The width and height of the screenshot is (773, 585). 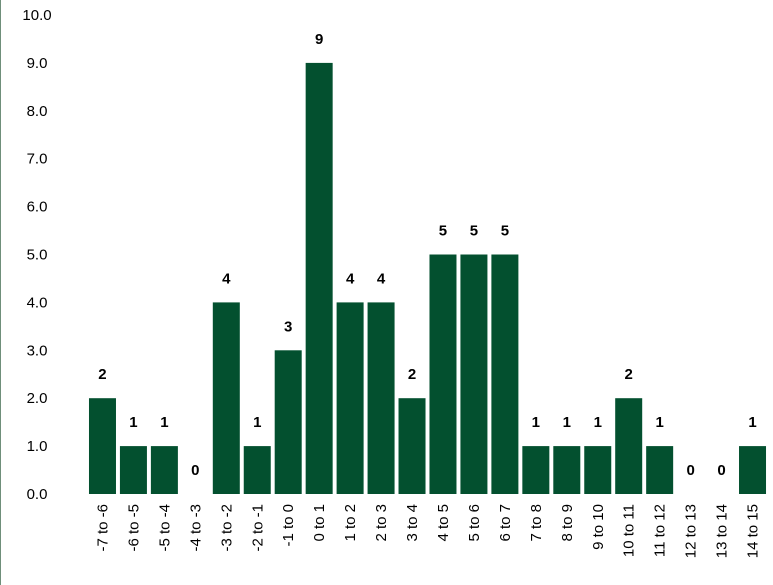 What do you see at coordinates (536, 523) in the screenshot?
I see `x-category-label: 7 to 8` at bounding box center [536, 523].